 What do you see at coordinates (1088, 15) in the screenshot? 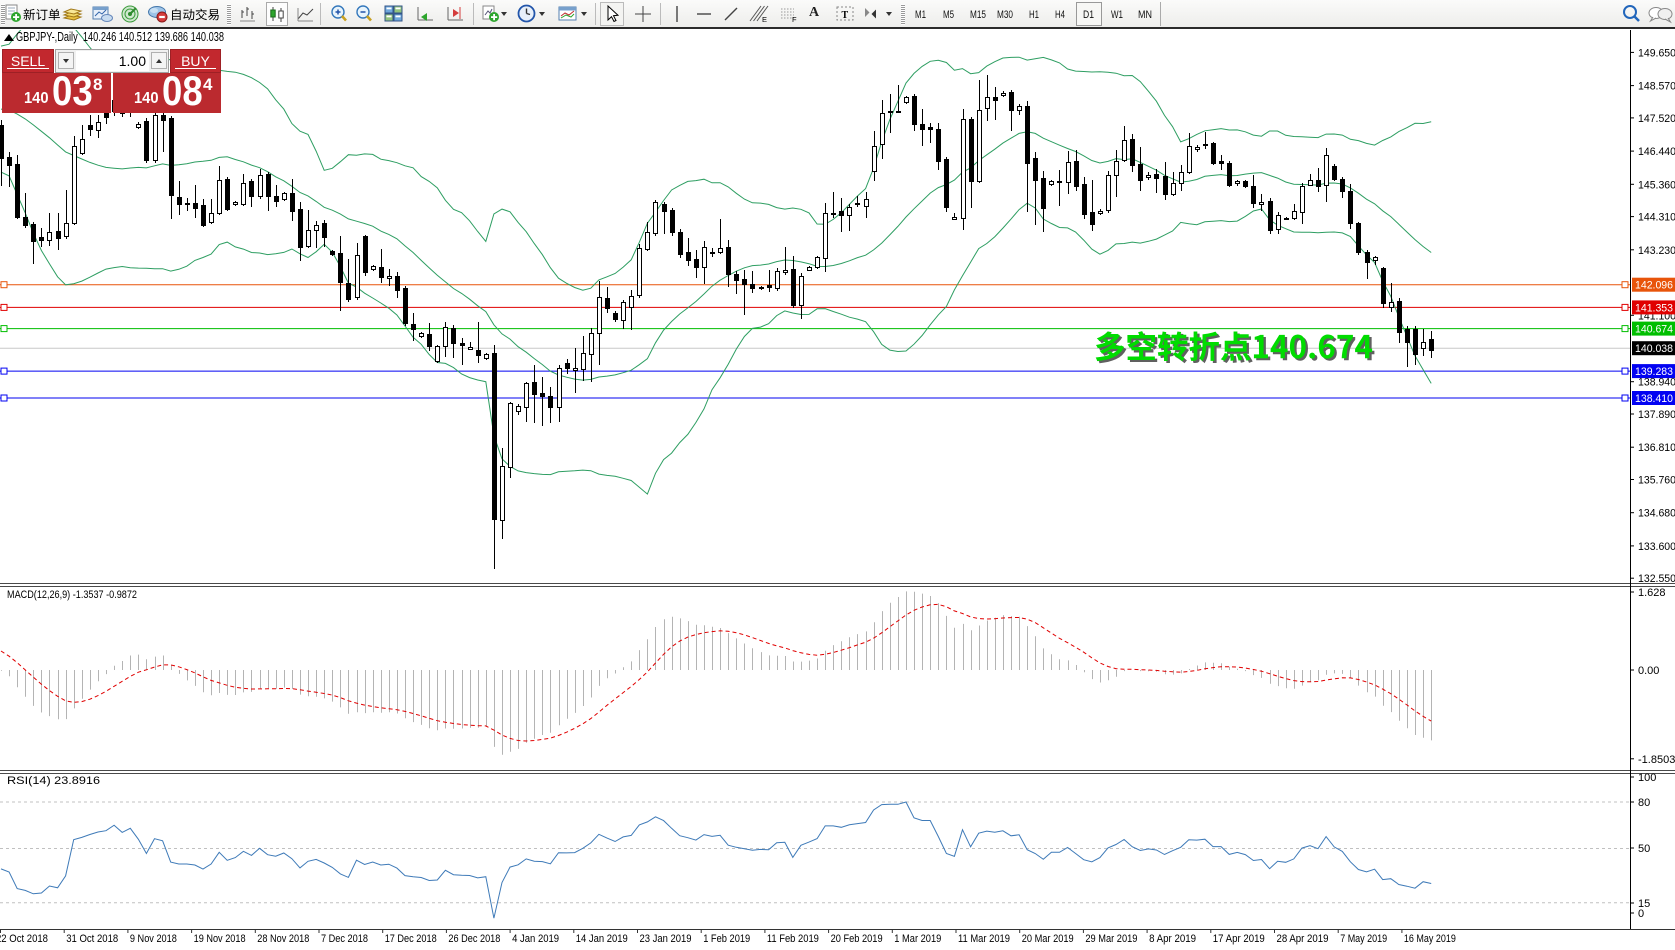
I see `svg-text: D1` at bounding box center [1088, 15].